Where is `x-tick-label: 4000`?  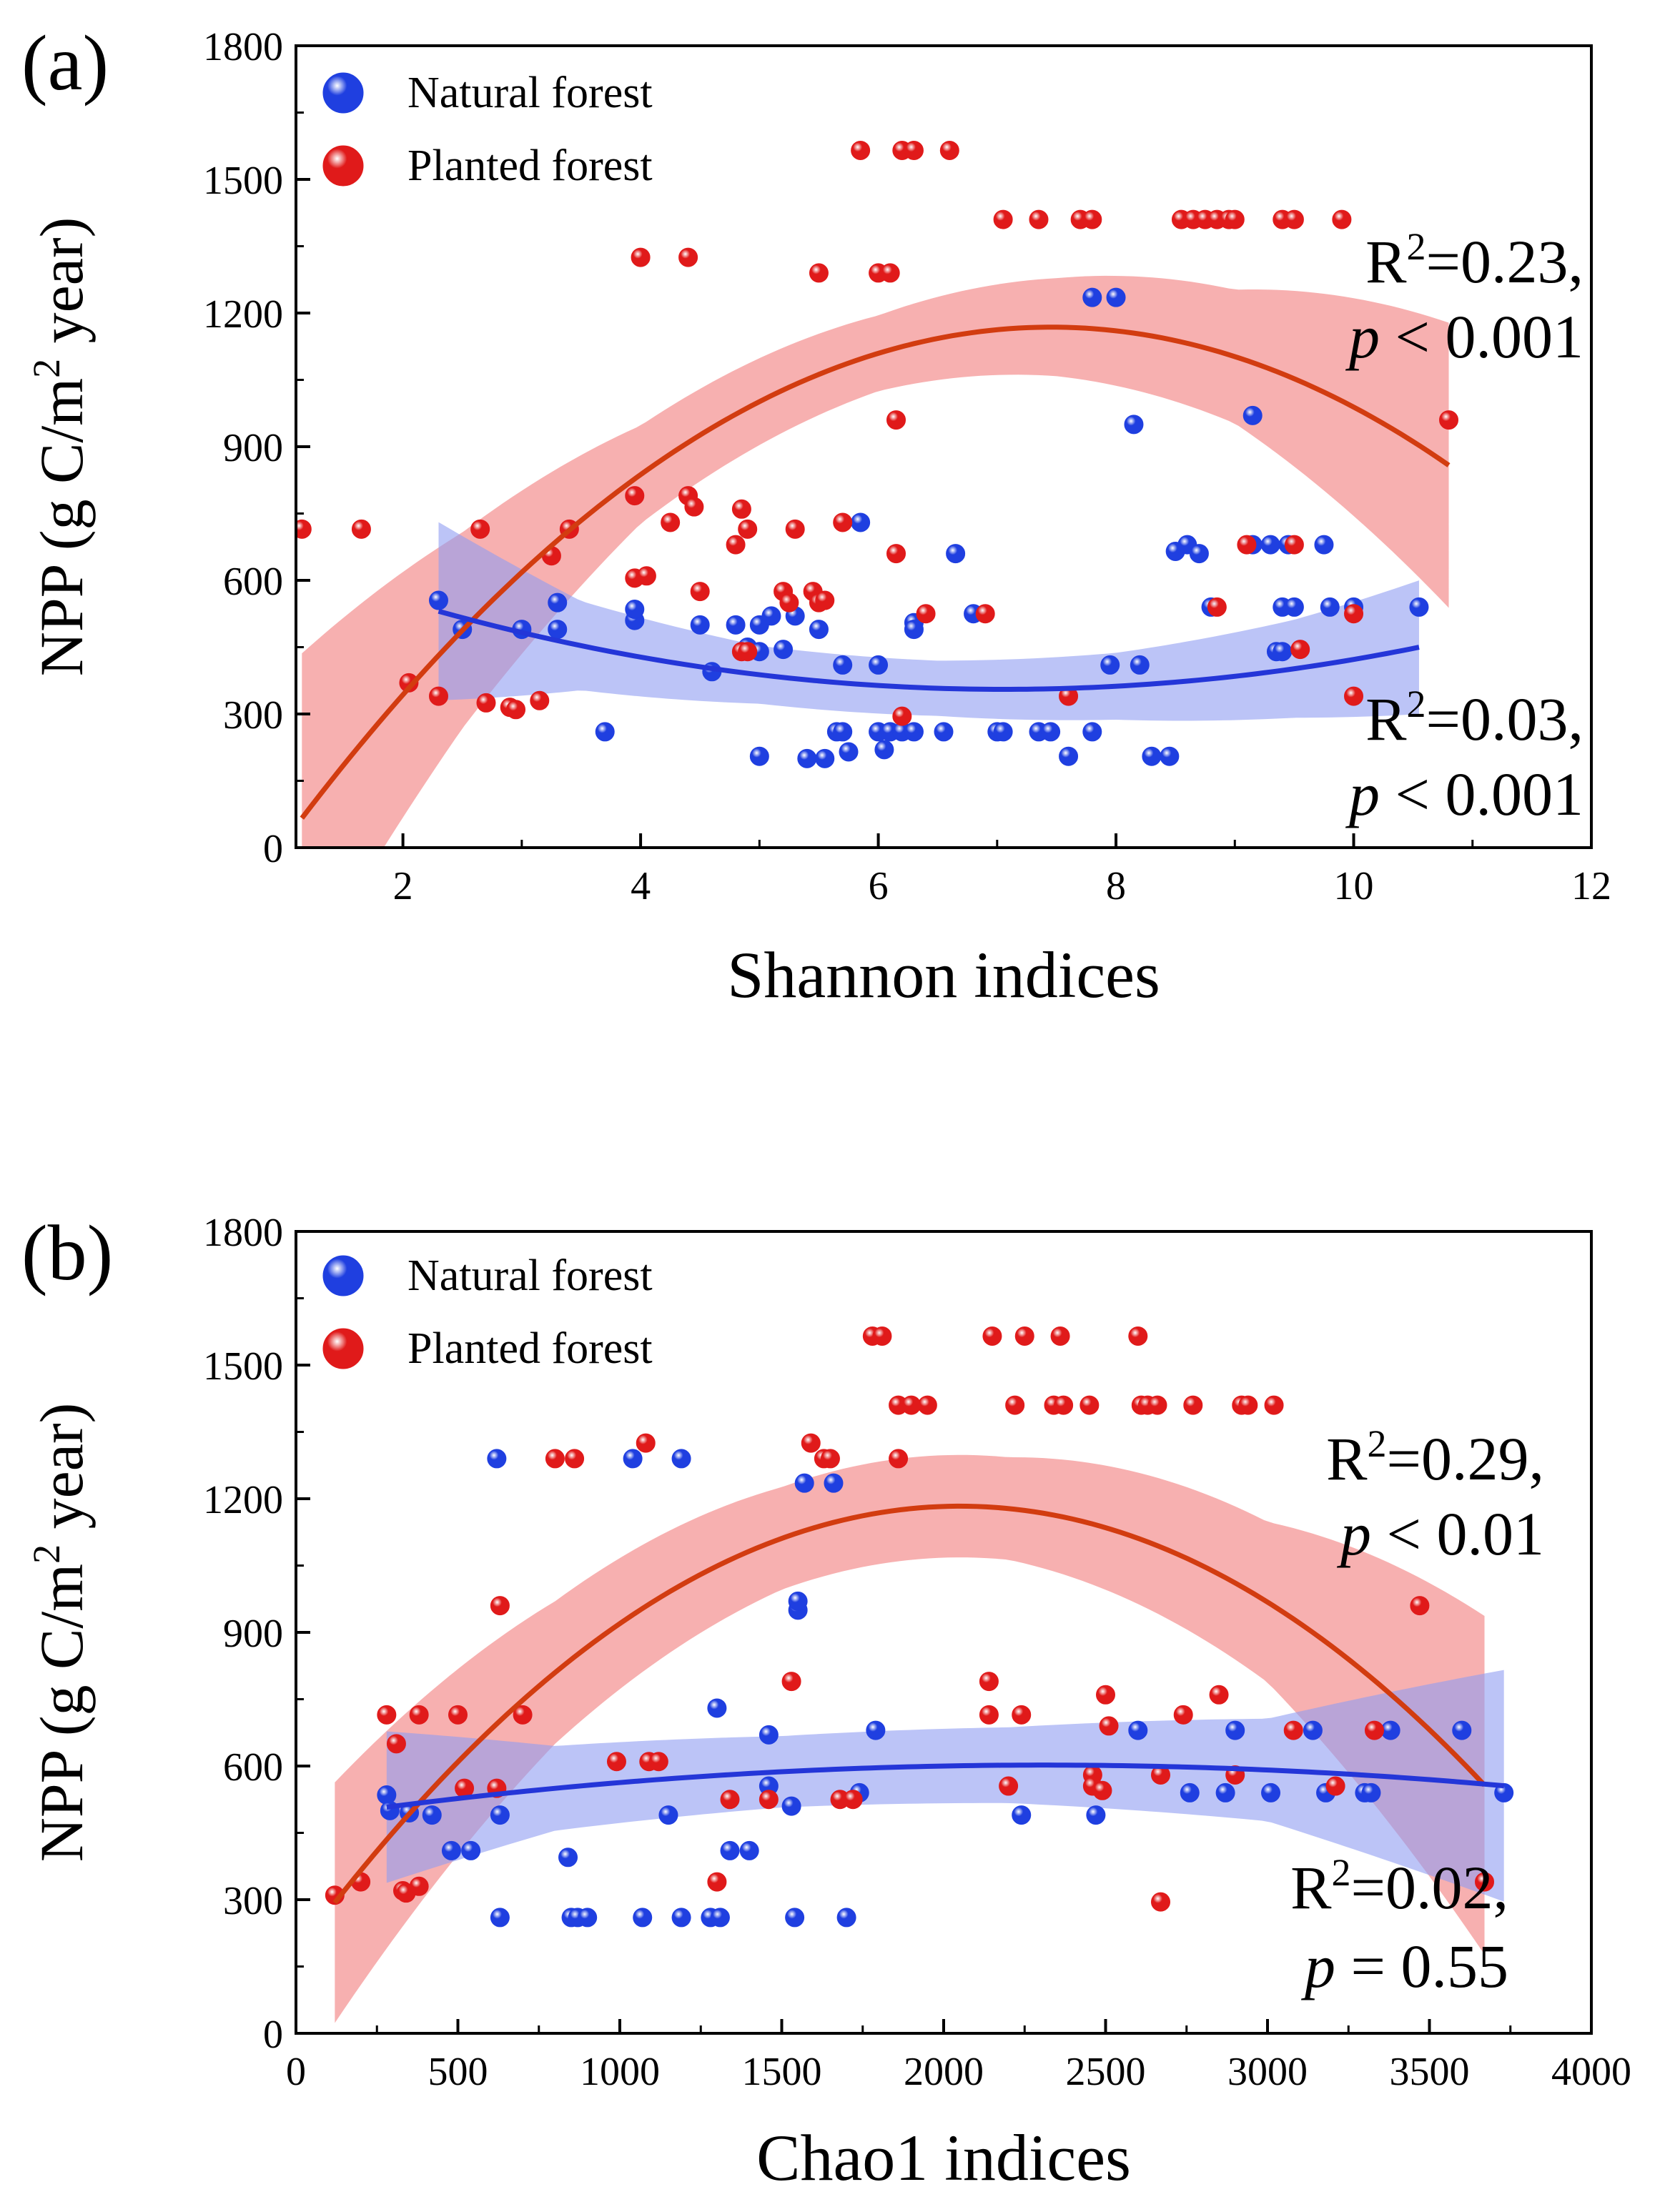
x-tick-label: 4000 is located at coordinates (1591, 2072).